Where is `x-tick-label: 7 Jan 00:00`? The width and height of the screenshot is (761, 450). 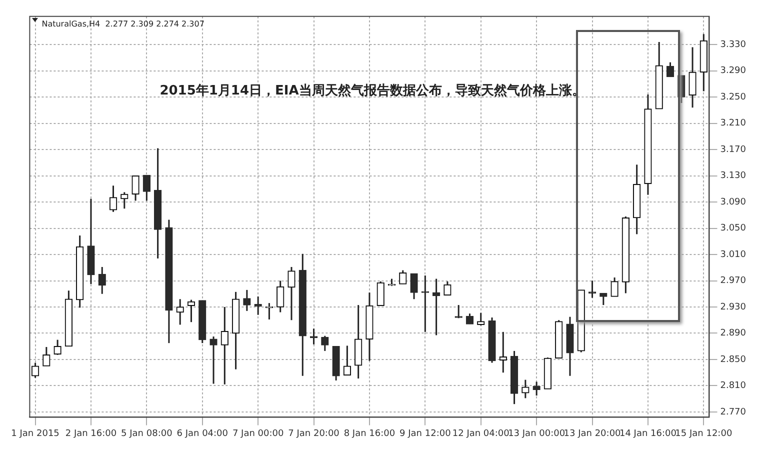
x-tick-label: 7 Jan 00:00 is located at coordinates (258, 433).